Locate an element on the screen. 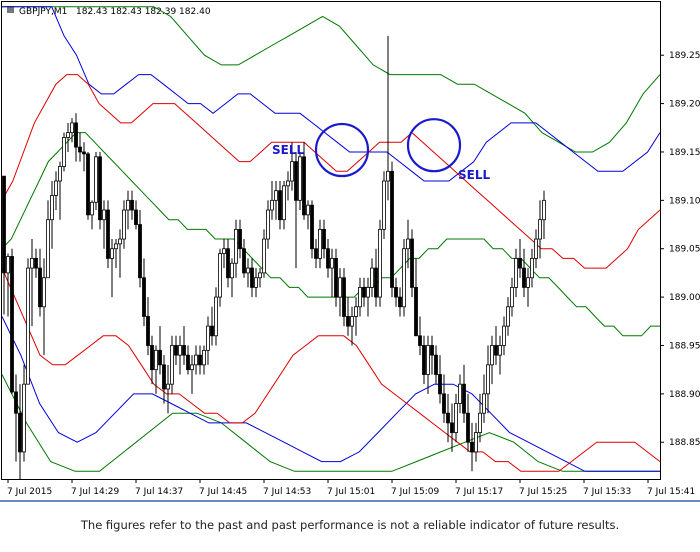 The width and height of the screenshot is (700, 552). sell-signals: SELL SELL is located at coordinates (381, 150).